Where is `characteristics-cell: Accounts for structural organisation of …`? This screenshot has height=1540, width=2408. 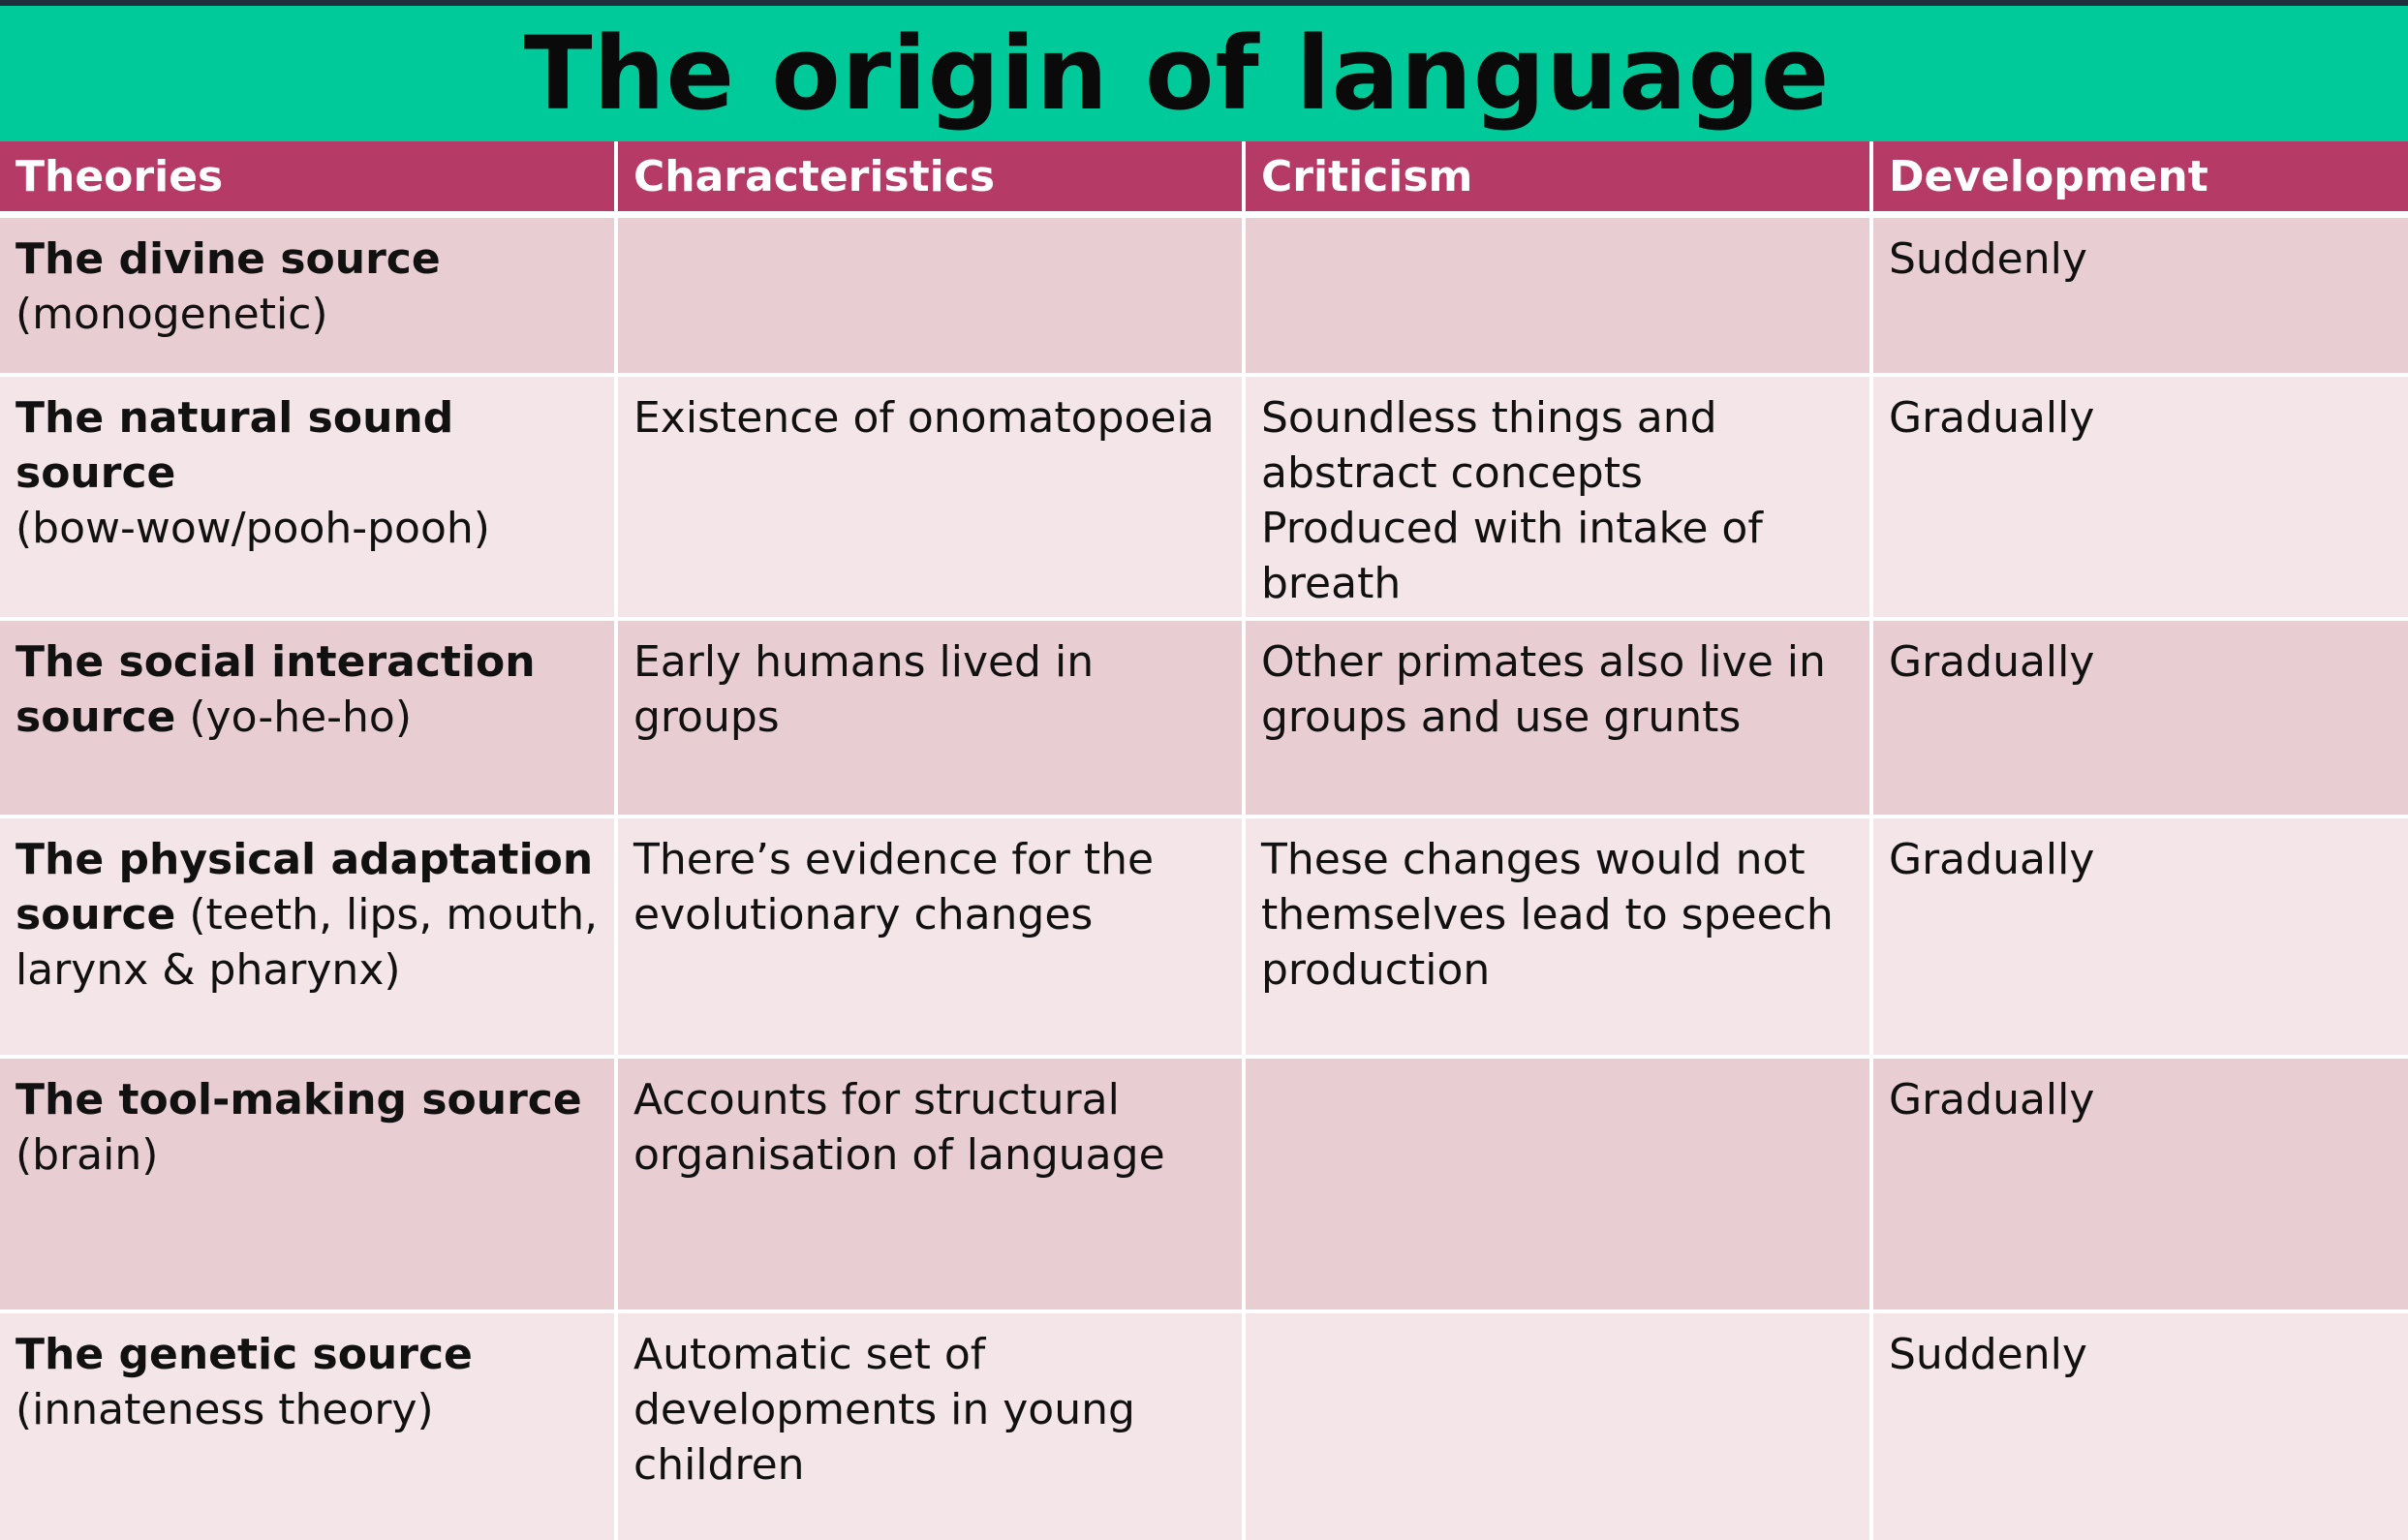 characteristics-cell: Accounts for structural organisation of … is located at coordinates (929, 1183).